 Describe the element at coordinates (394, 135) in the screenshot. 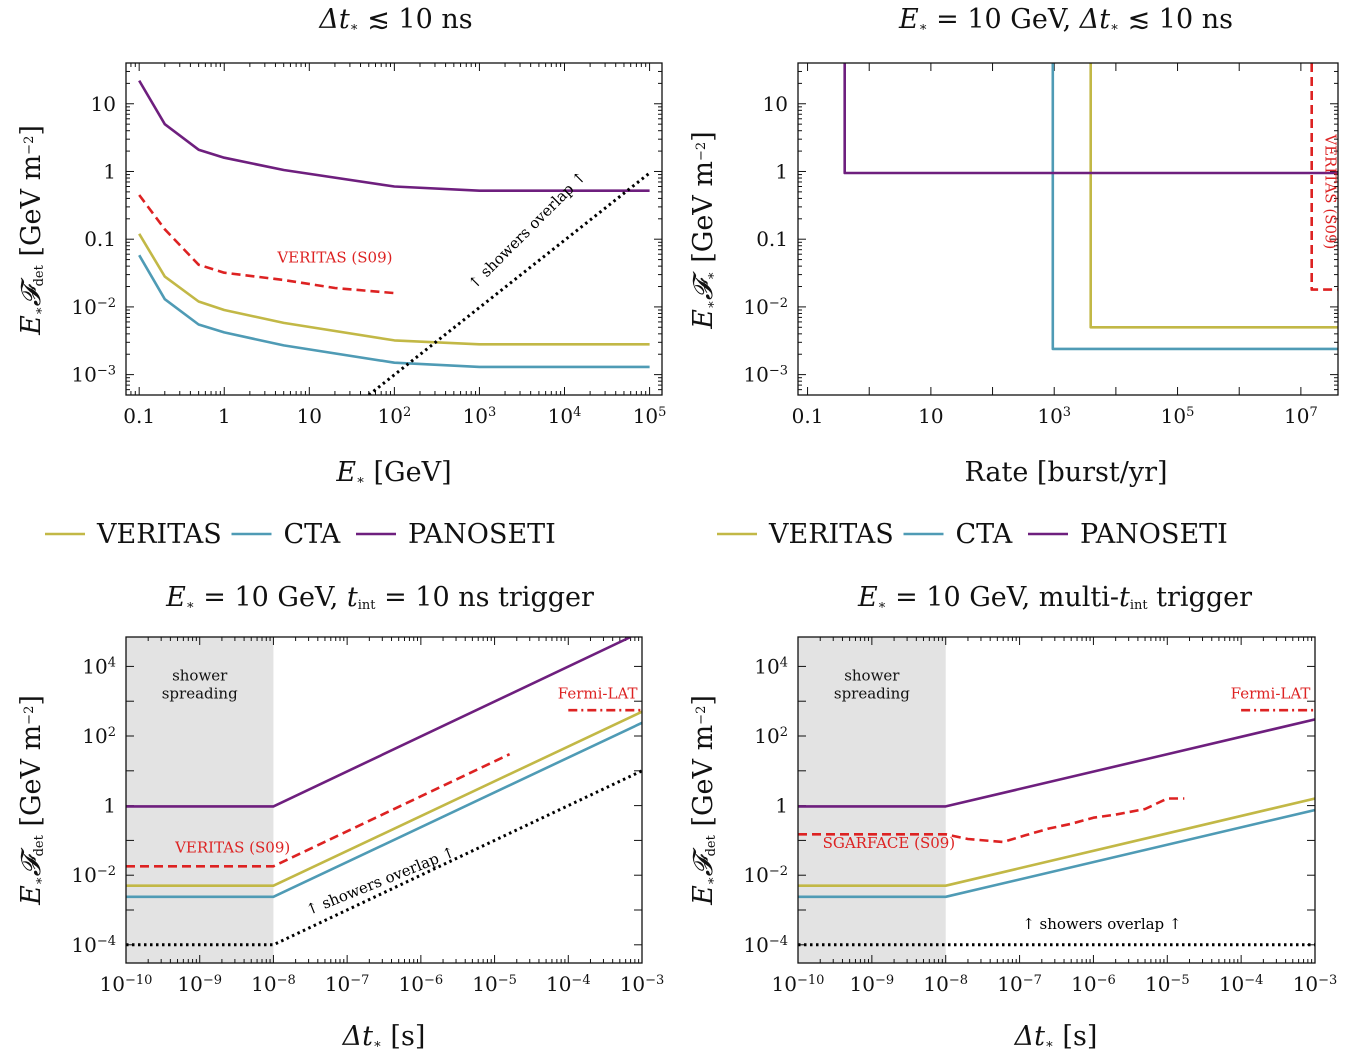

I see `panel-1-series-panoseti` at that location.